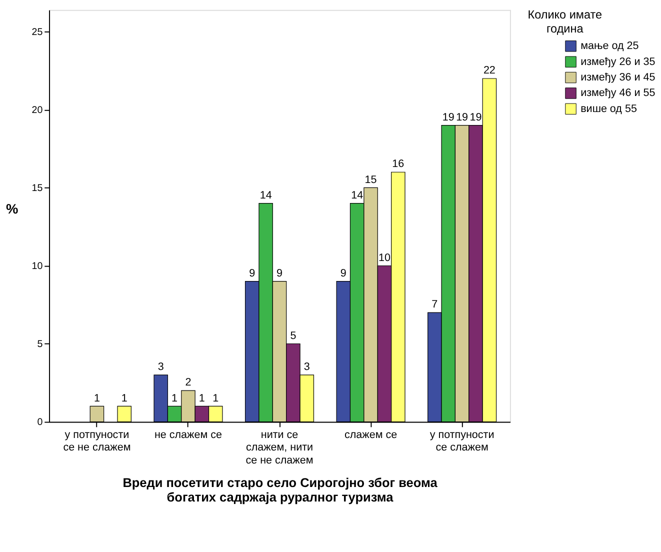  What do you see at coordinates (384, 258) in the screenshot?
I see `data-label: 10` at bounding box center [384, 258].